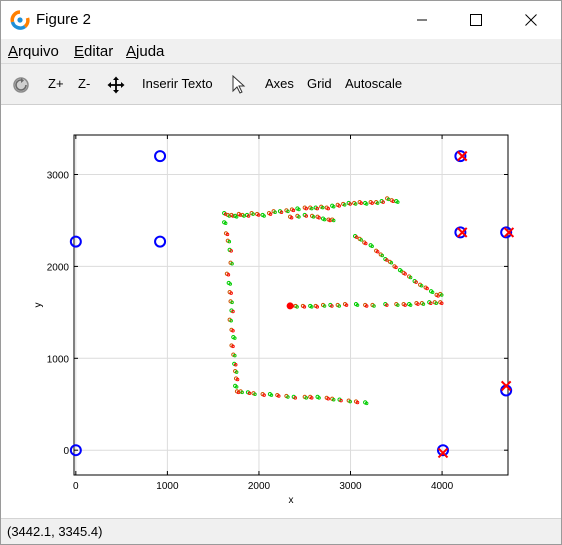  I want to click on menu-arquivo-accel: A, so click(13, 51).